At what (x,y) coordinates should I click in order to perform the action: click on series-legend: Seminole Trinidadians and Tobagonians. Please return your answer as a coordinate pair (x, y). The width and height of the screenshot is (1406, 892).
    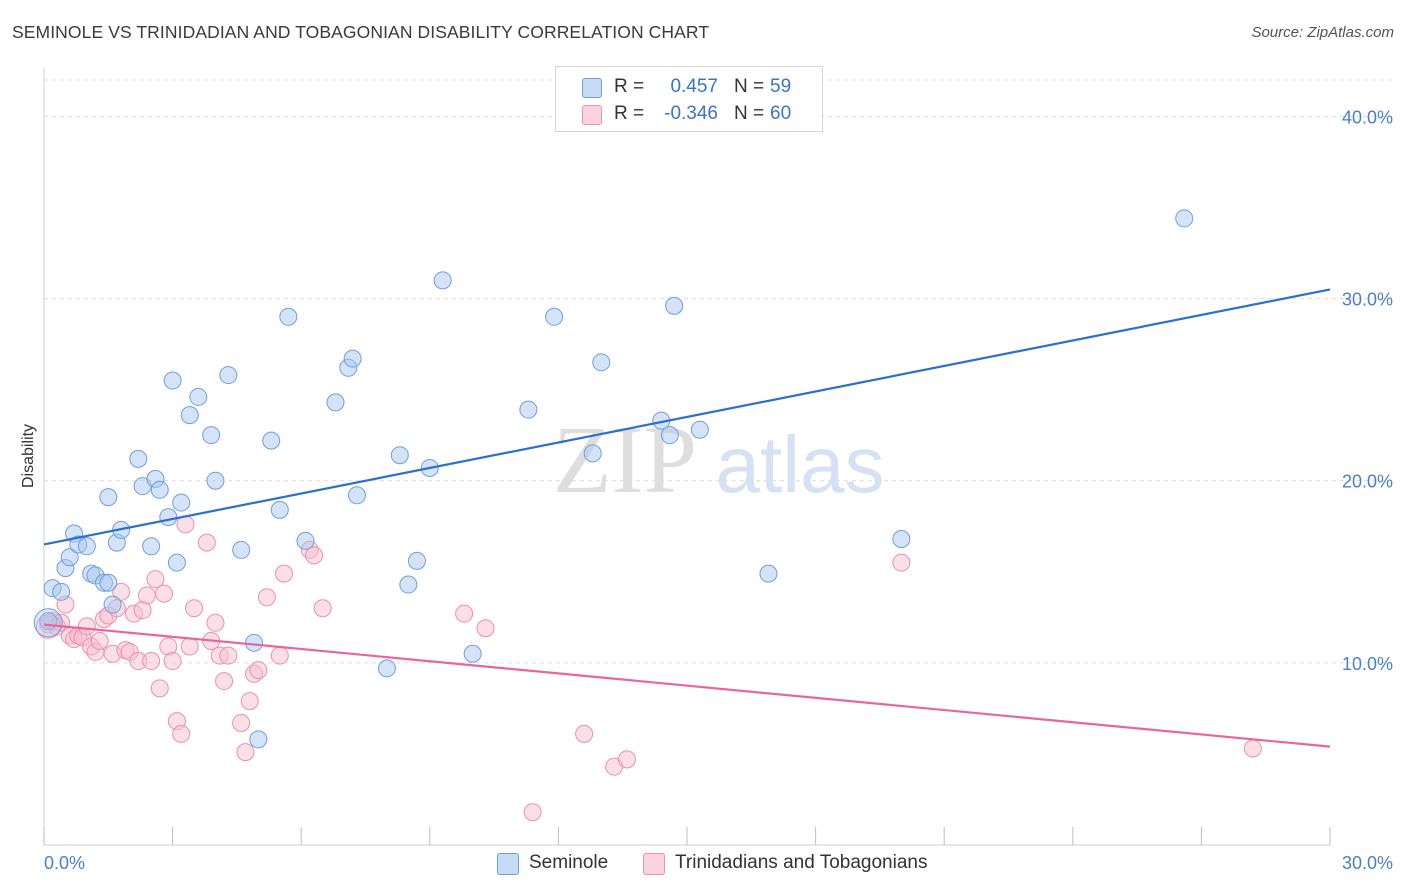
    Looking at the image, I should click on (703, 865).